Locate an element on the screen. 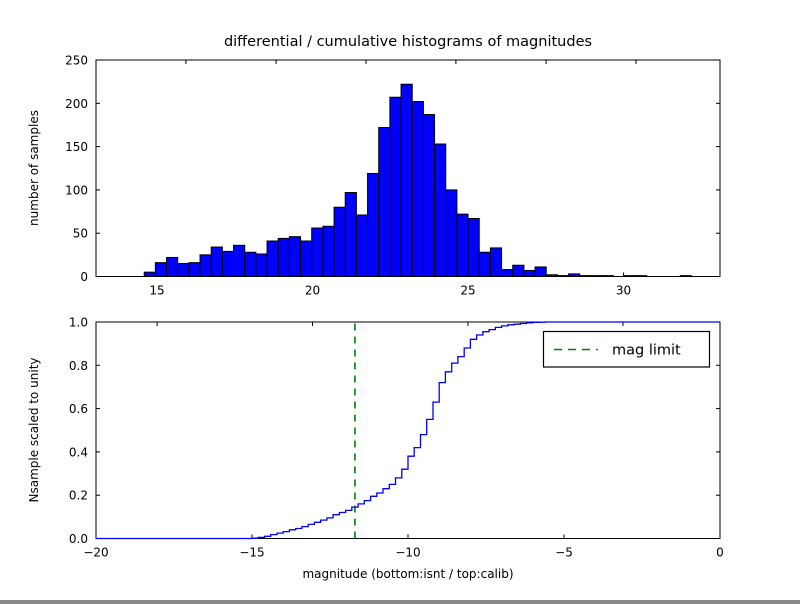  y-tick-label: 0.6 is located at coordinates (78, 409).